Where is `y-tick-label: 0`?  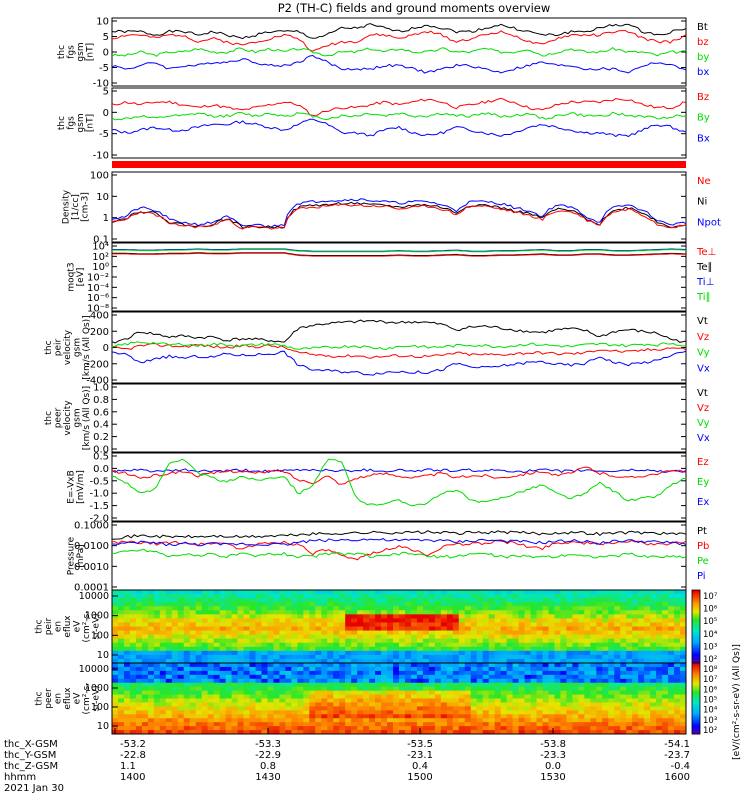 y-tick-label: 0 is located at coordinates (106, 113).